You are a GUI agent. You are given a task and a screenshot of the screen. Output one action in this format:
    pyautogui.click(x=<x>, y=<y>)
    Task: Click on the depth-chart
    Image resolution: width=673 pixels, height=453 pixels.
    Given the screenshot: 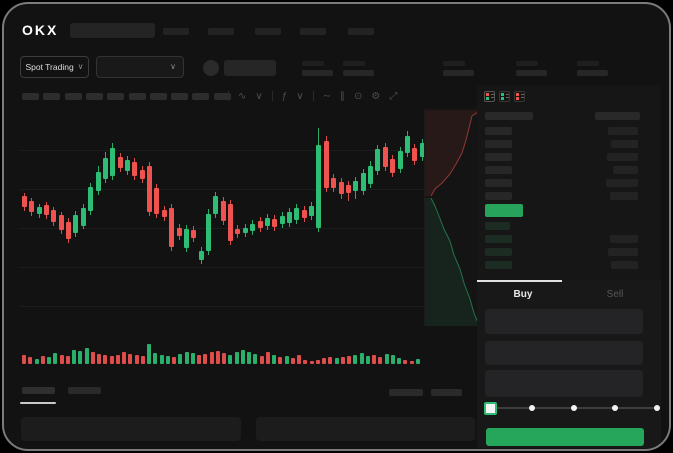 What is the action you would take?
    pyautogui.click(x=453, y=217)
    